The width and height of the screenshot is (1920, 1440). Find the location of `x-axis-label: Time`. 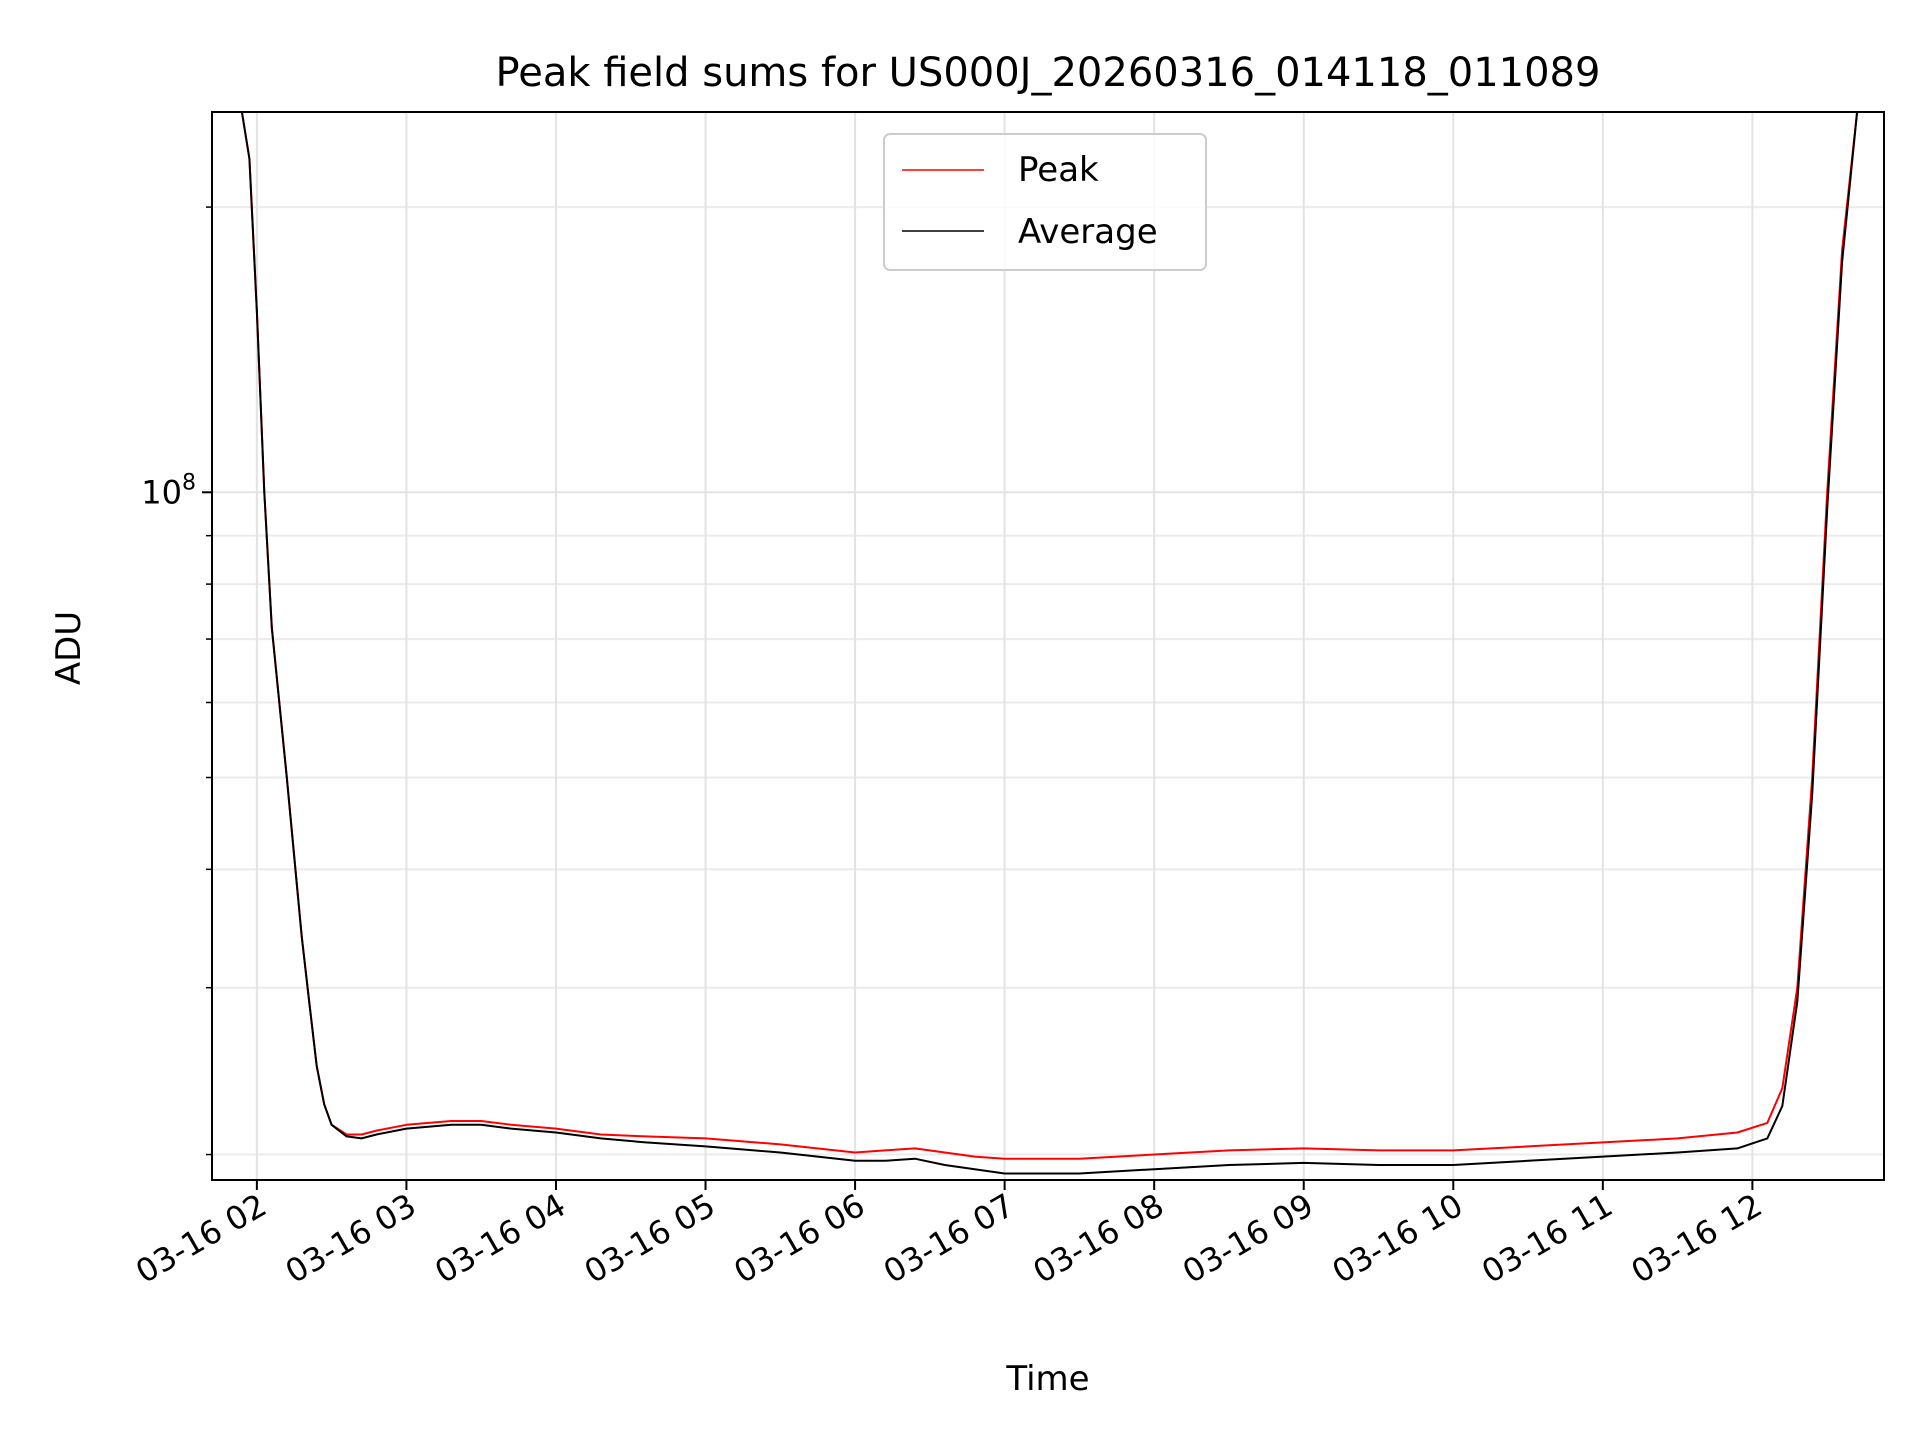

x-axis-label: Time is located at coordinates (1047, 1379).